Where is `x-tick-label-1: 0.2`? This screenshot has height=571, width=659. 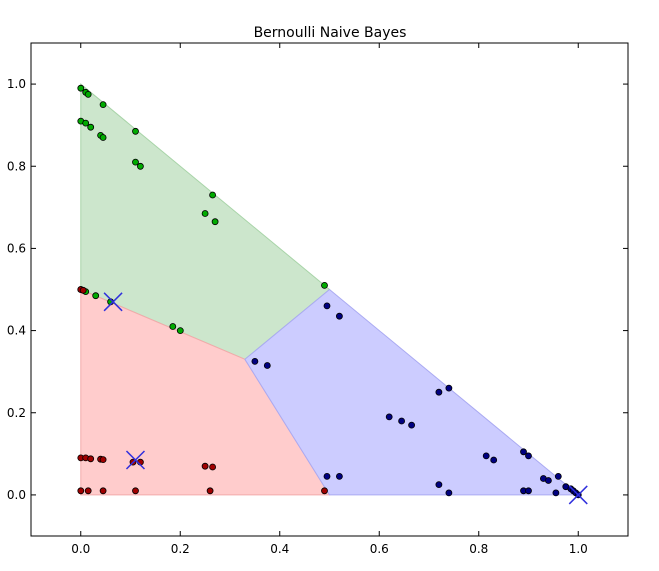
x-tick-label-1: 0.2 is located at coordinates (180, 549).